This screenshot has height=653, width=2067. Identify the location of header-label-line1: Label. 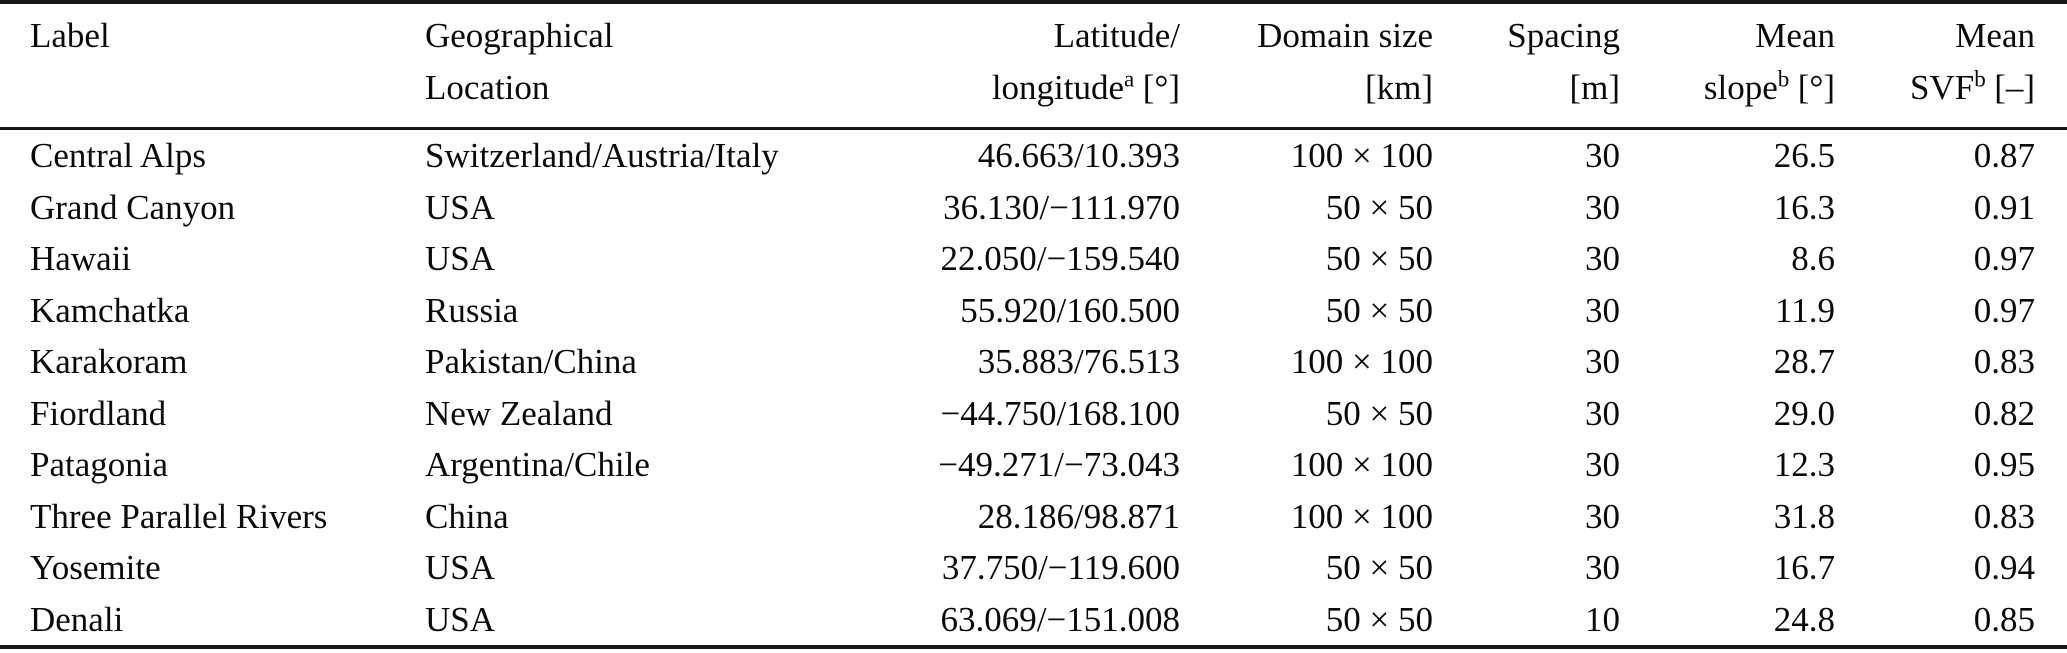
(70, 35).